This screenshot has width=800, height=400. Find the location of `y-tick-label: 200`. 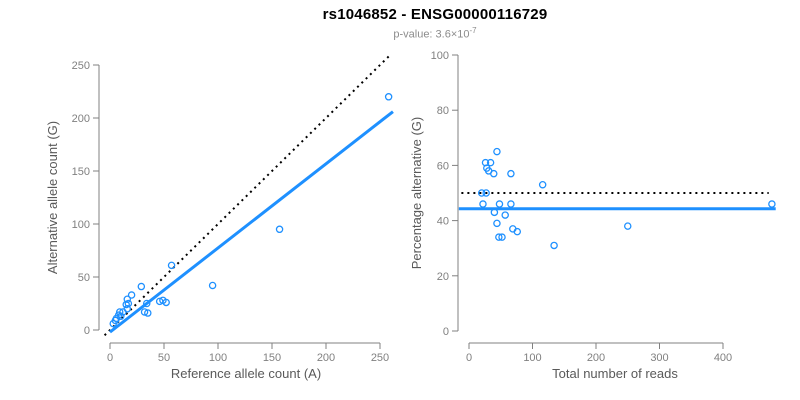

y-tick-label: 200 is located at coordinates (81, 119).